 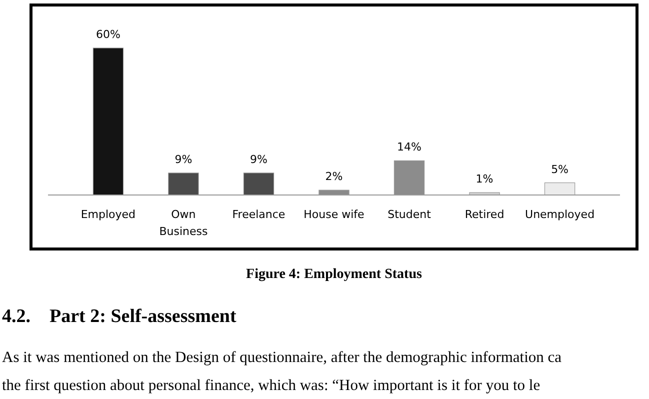 What do you see at coordinates (560, 214) in the screenshot?
I see `x-tick-label: Unemployed` at bounding box center [560, 214].